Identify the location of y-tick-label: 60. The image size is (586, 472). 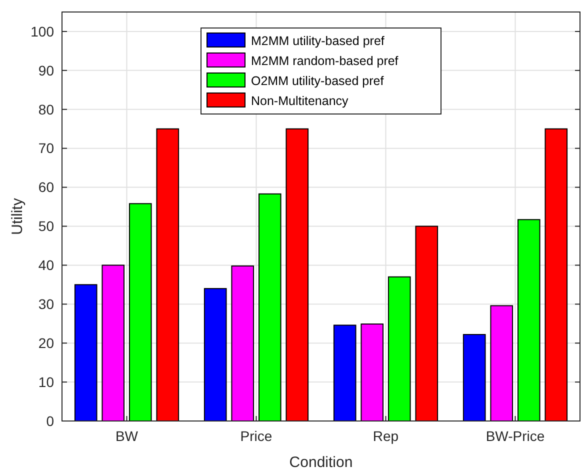
(46, 187).